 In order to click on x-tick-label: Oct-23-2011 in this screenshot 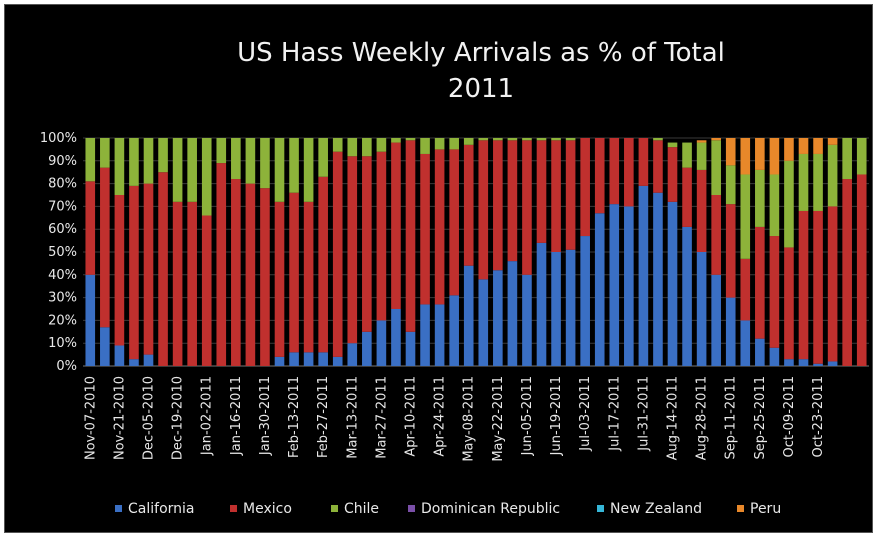, I will do `click(818, 417)`.